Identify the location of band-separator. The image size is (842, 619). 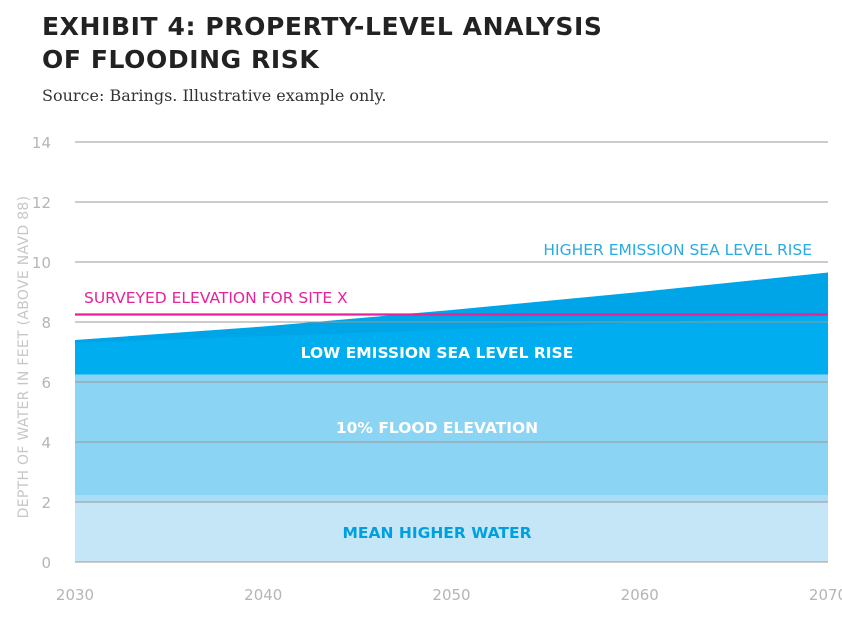
(451, 498).